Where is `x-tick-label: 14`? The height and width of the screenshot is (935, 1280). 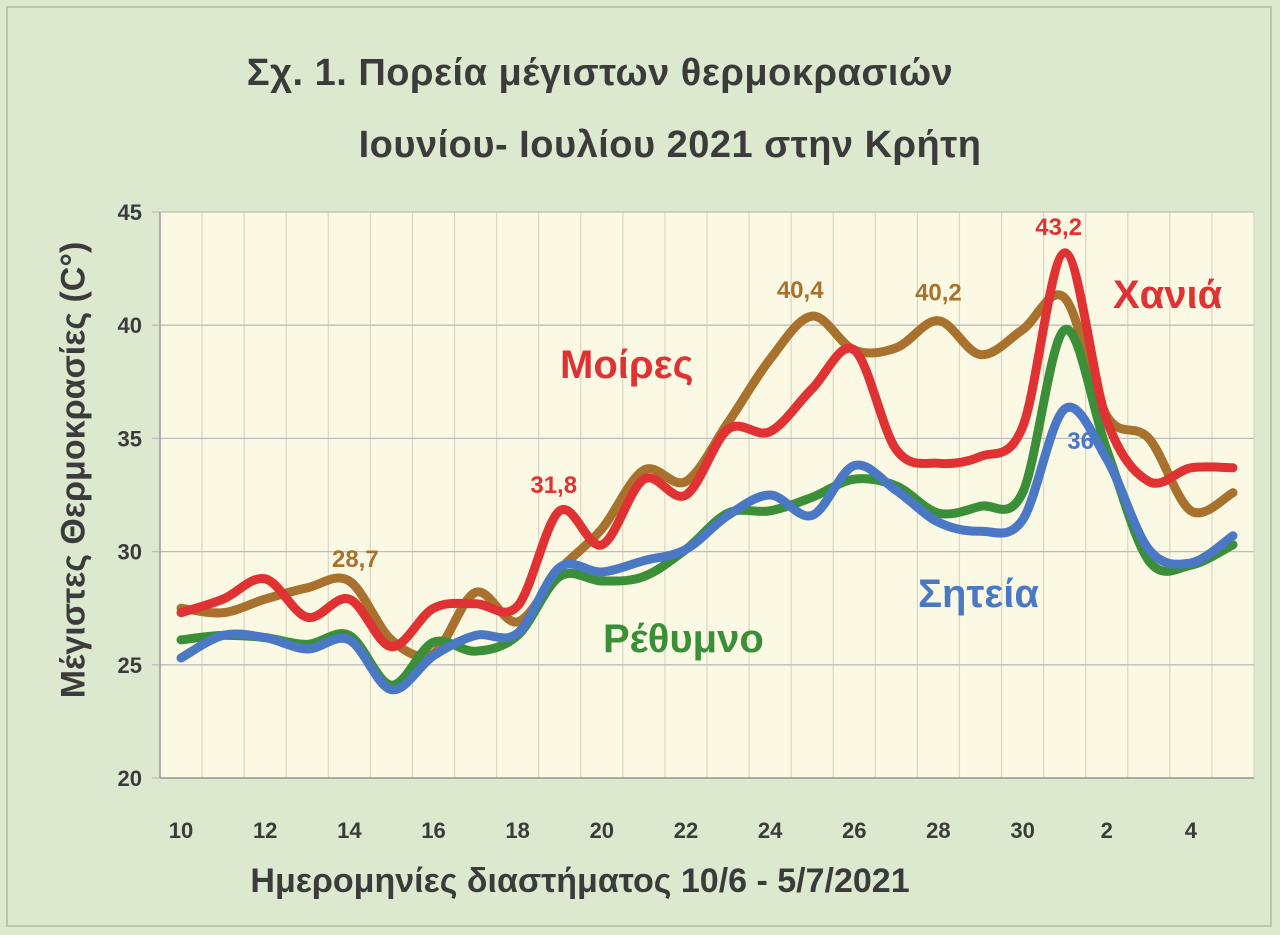 x-tick-label: 14 is located at coordinates (349, 830).